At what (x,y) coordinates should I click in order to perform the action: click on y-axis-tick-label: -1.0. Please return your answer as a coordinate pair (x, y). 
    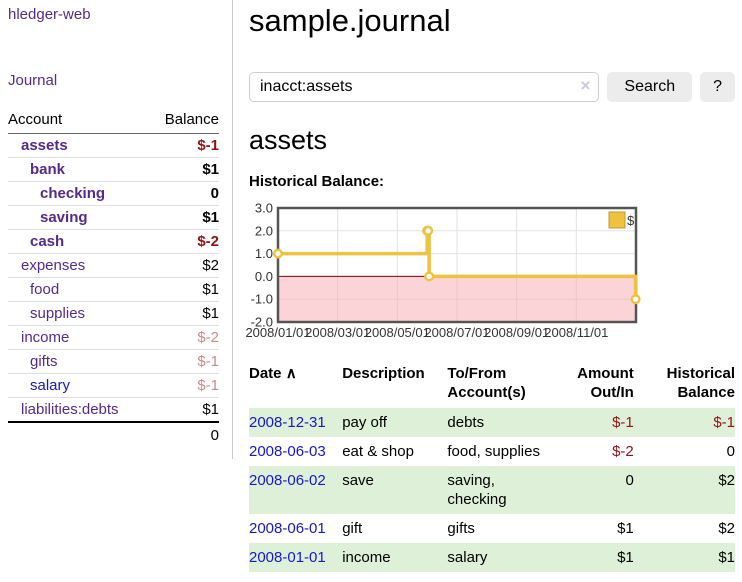
    Looking at the image, I should click on (262, 299).